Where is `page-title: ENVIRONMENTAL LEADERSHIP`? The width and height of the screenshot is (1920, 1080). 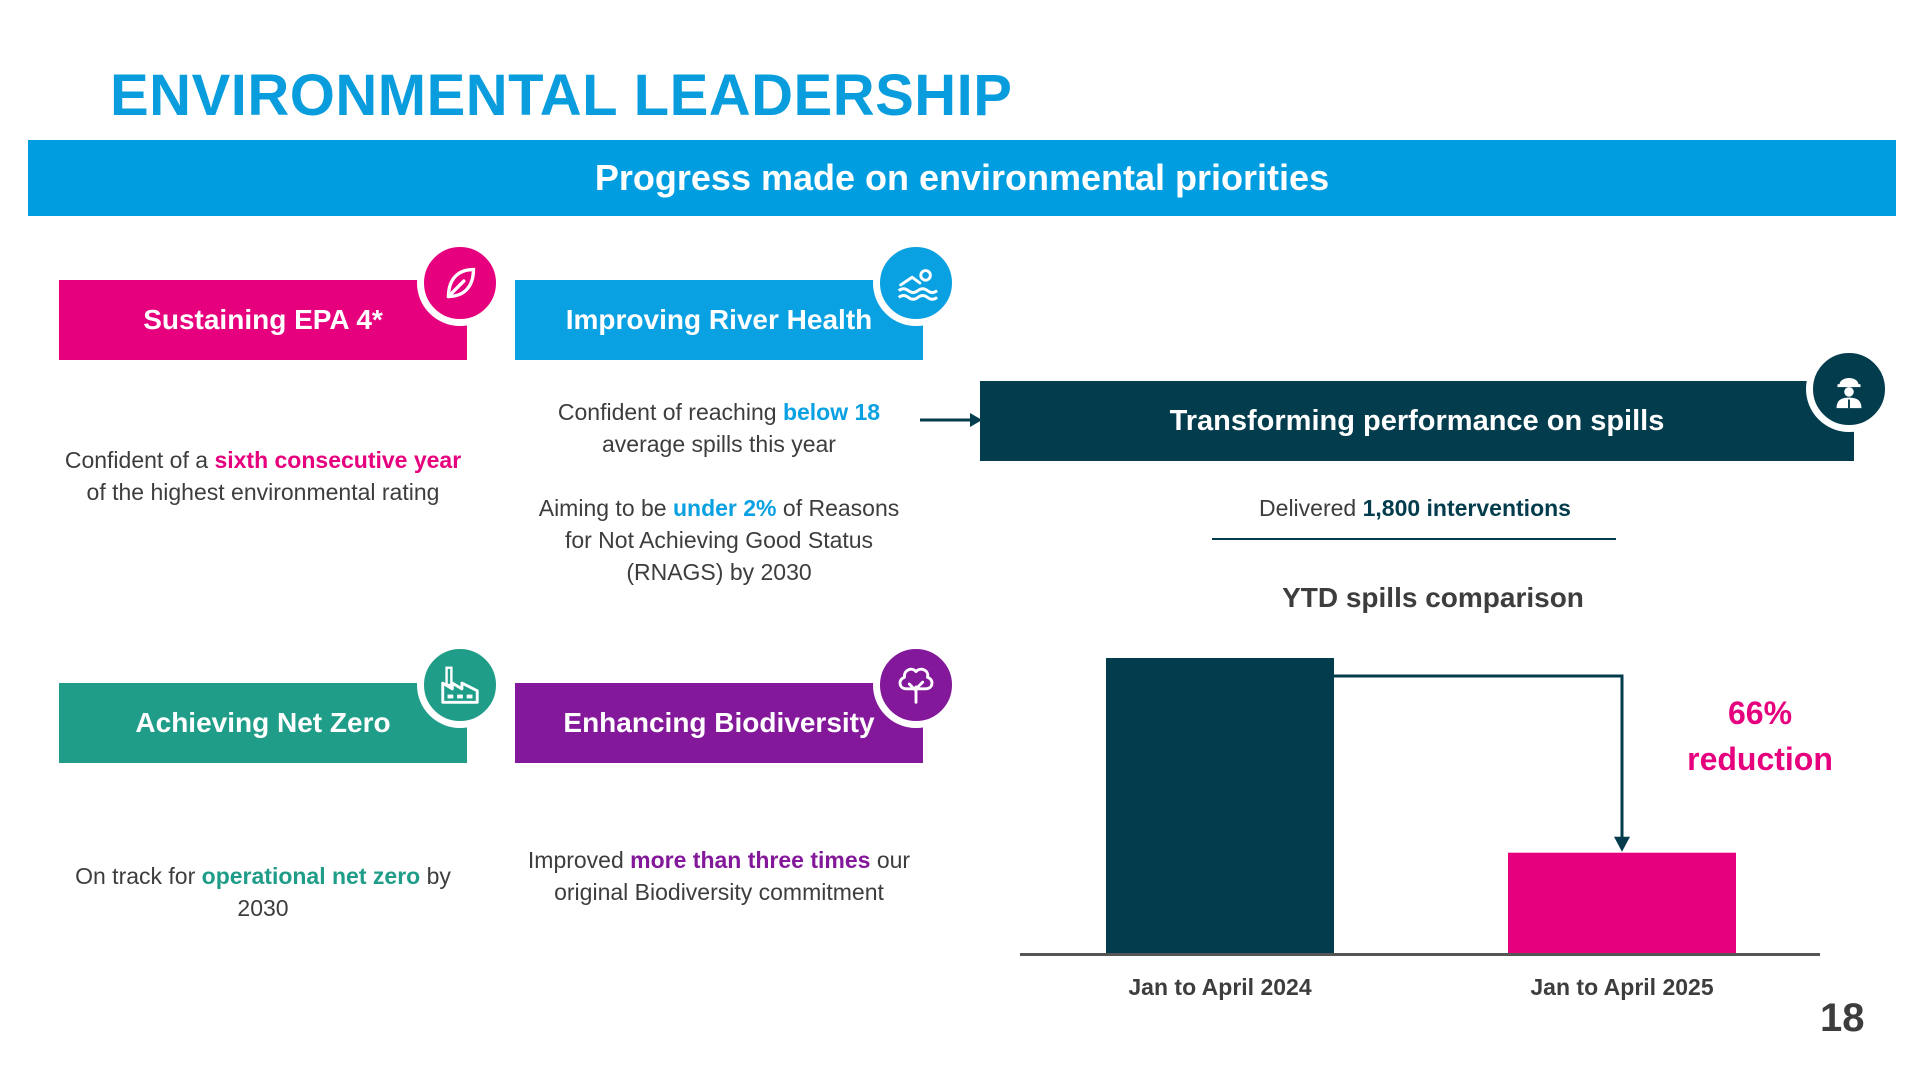 page-title: ENVIRONMENTAL LEADERSHIP is located at coordinates (561, 95).